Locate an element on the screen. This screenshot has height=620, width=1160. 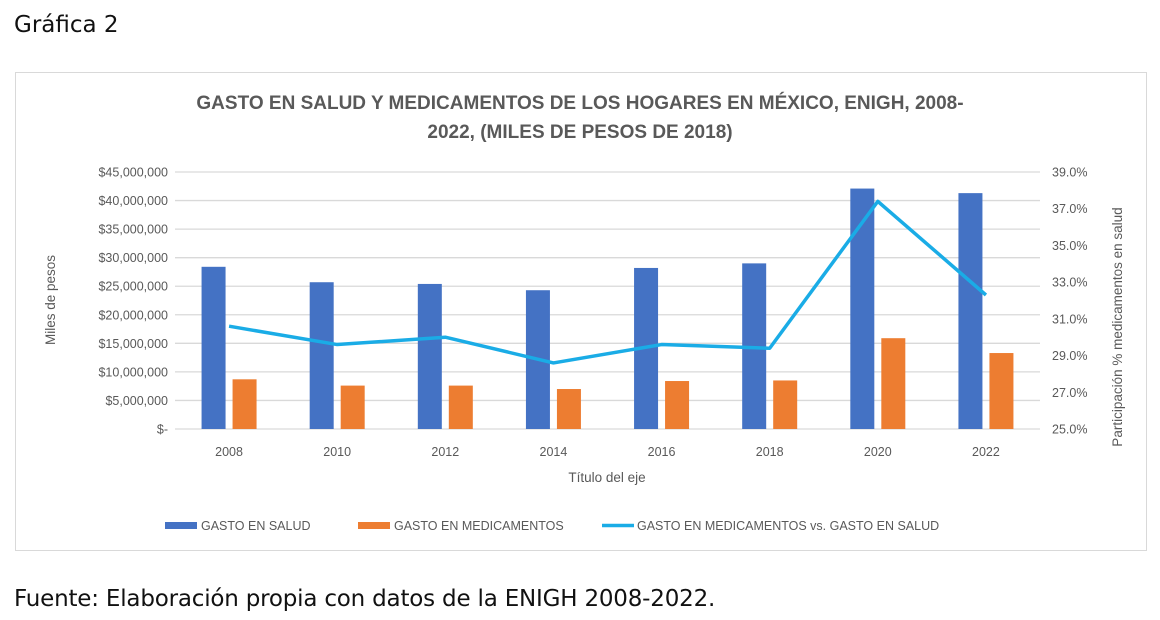
x-tick-label: 2010 is located at coordinates (337, 452).